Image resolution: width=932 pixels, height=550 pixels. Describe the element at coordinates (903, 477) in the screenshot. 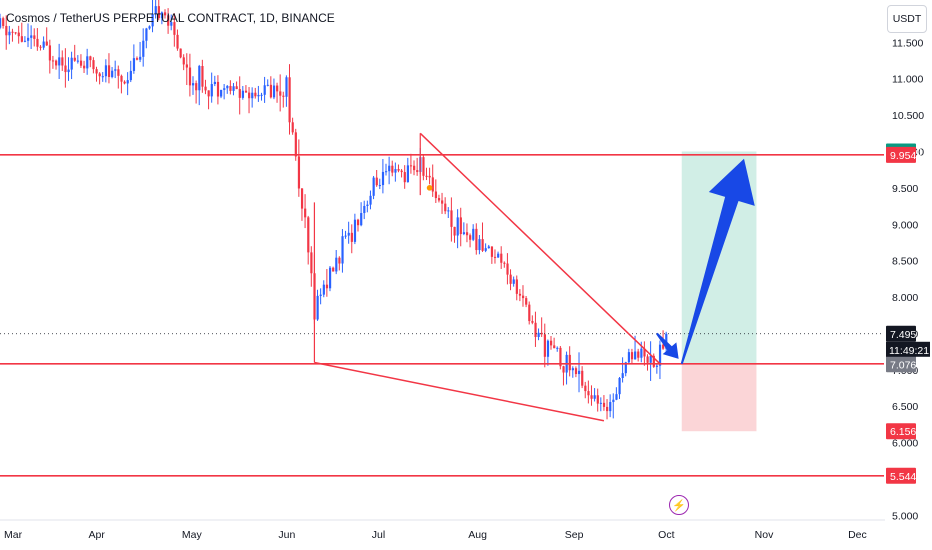

I see `price-tag-label: 5.544` at that location.